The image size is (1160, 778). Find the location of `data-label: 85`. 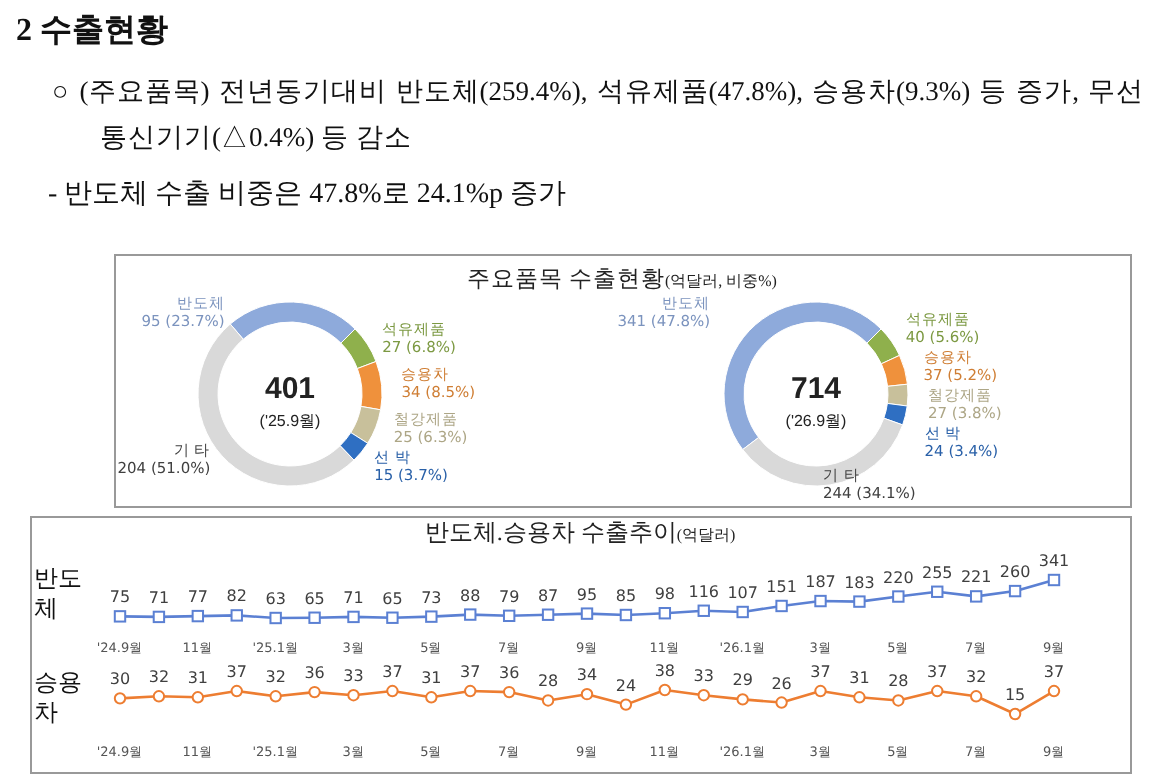

data-label: 85 is located at coordinates (626, 595).